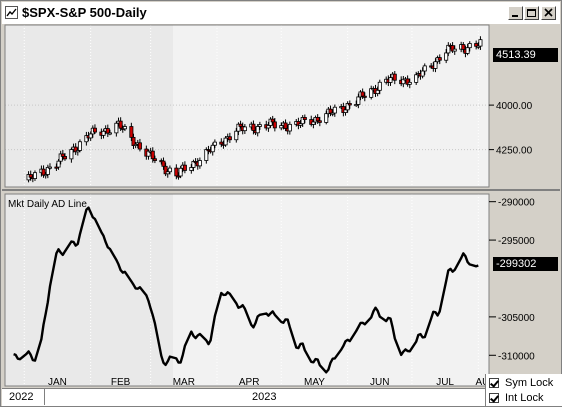 The height and width of the screenshot is (407, 562). What do you see at coordinates (445, 382) in the screenshot?
I see `month-label: JUL` at bounding box center [445, 382].